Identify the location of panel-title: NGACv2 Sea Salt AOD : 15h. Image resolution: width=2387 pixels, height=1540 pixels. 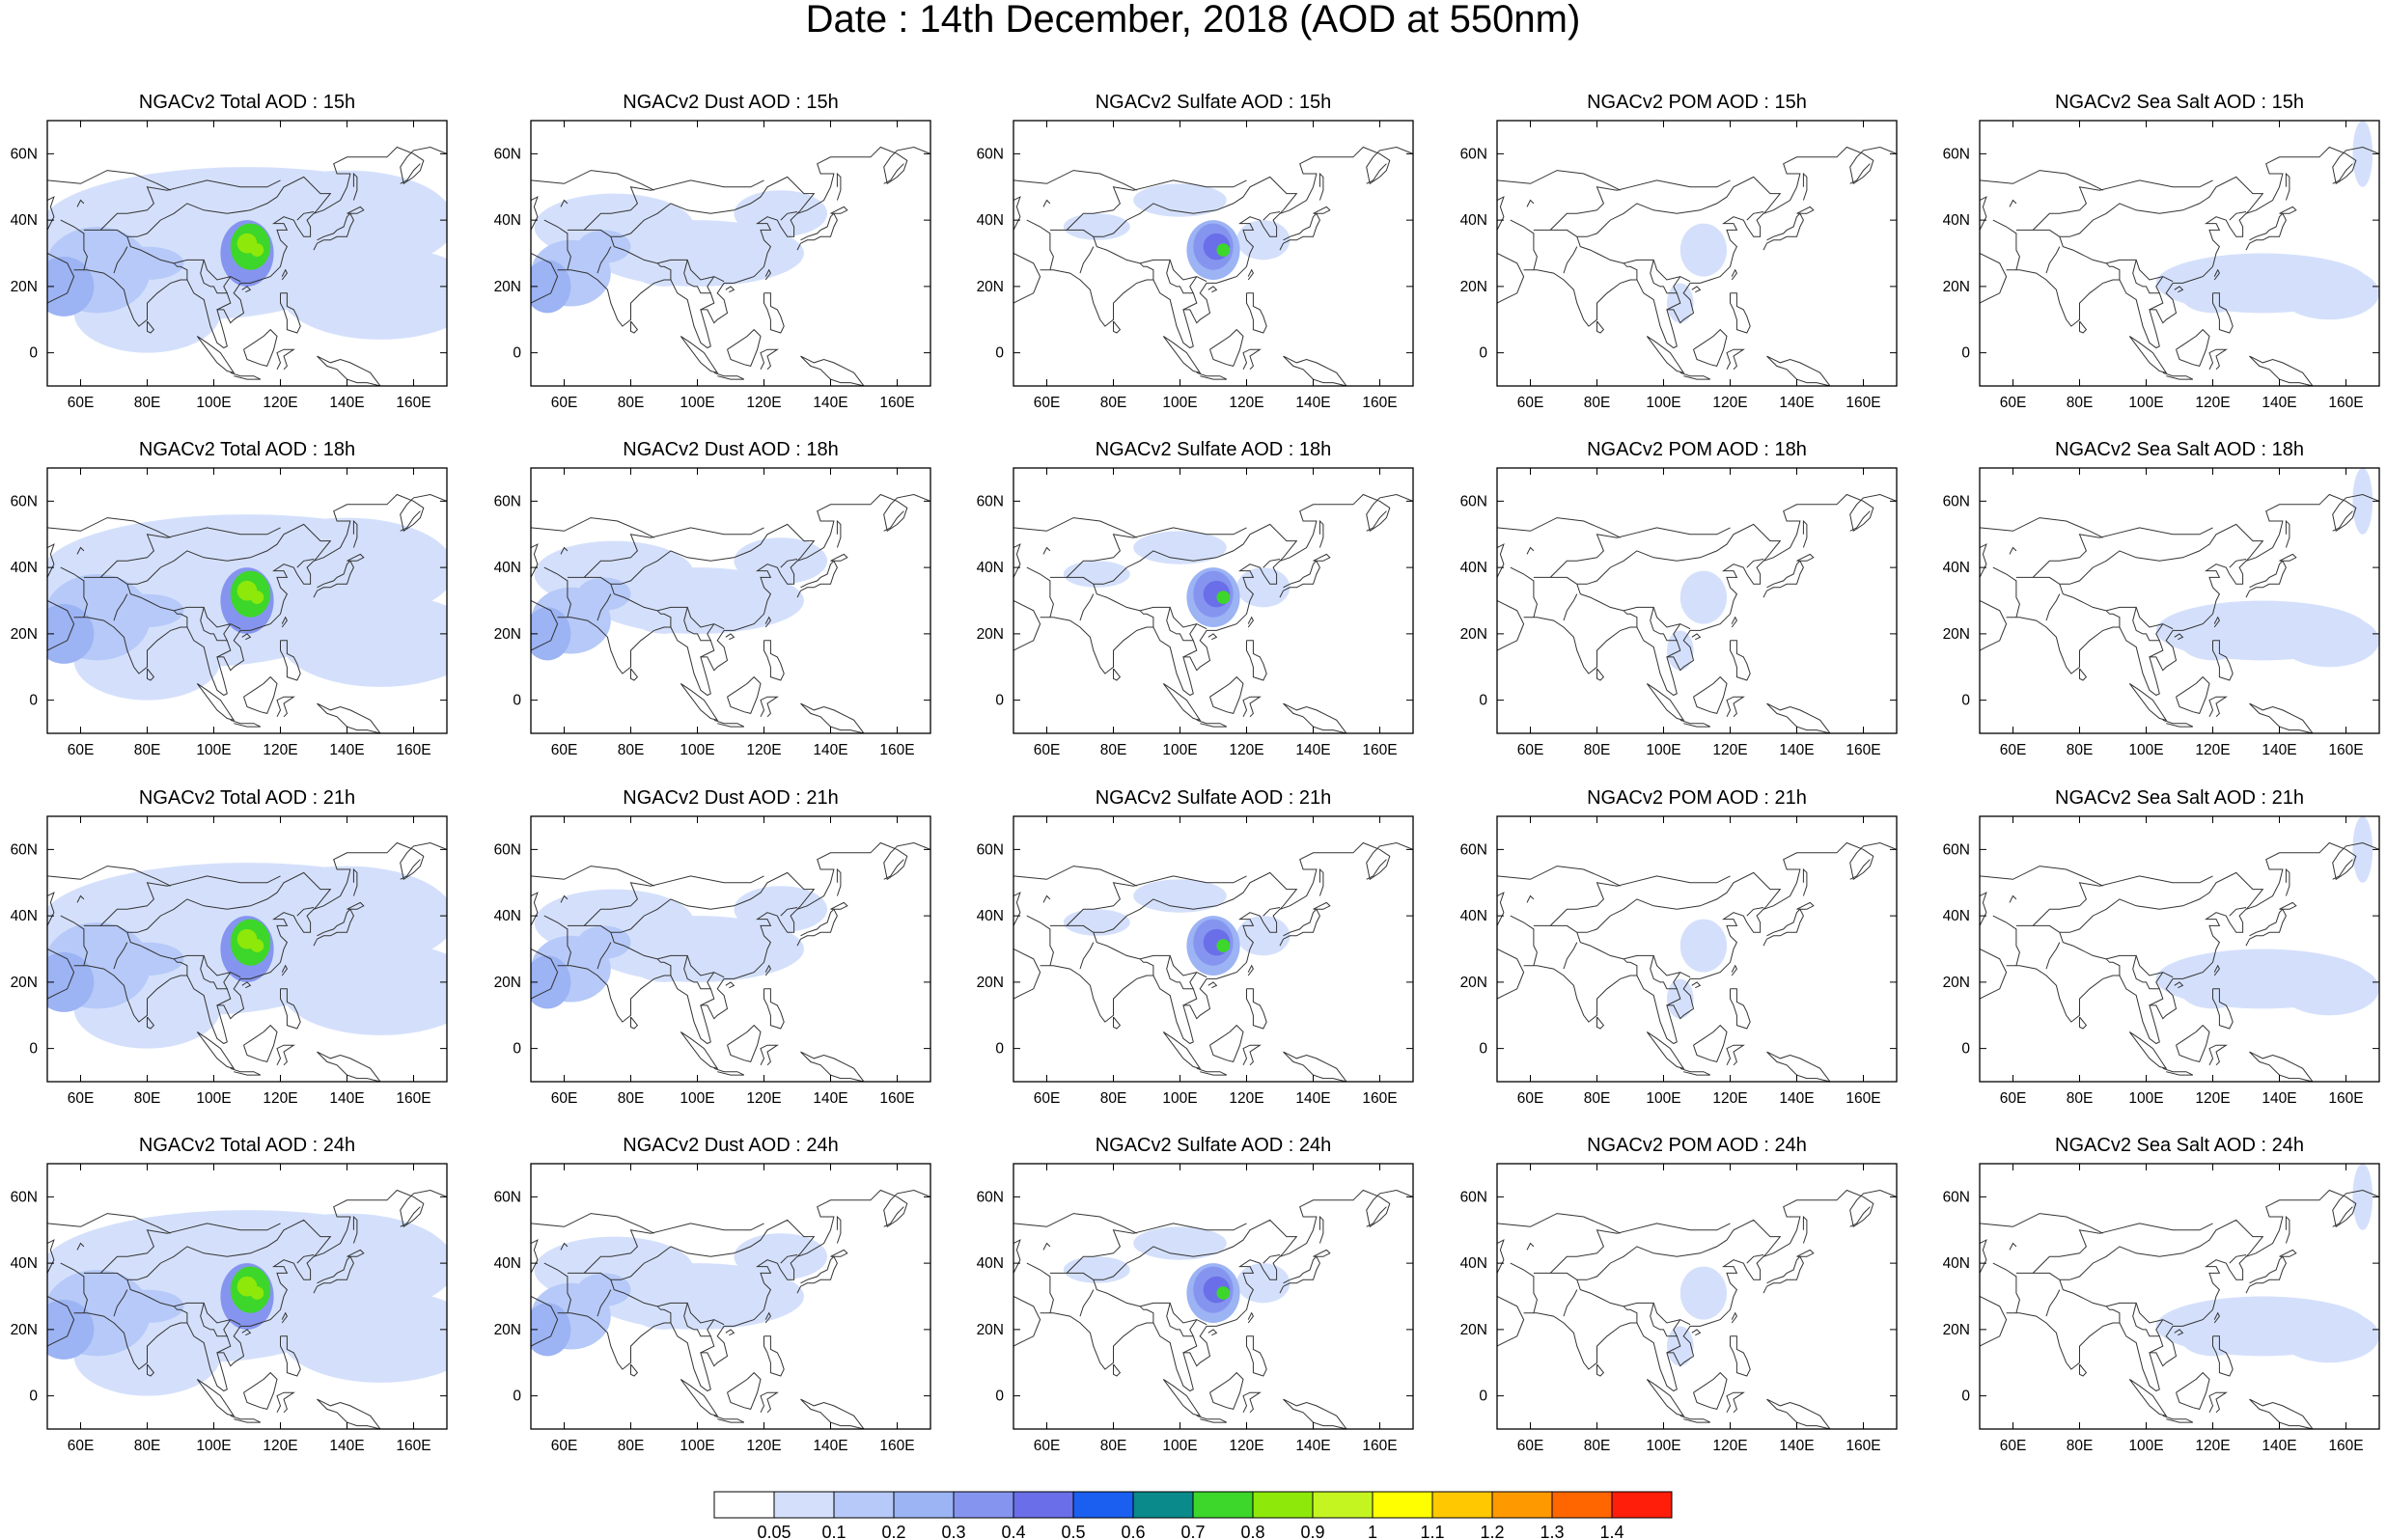
(2179, 102).